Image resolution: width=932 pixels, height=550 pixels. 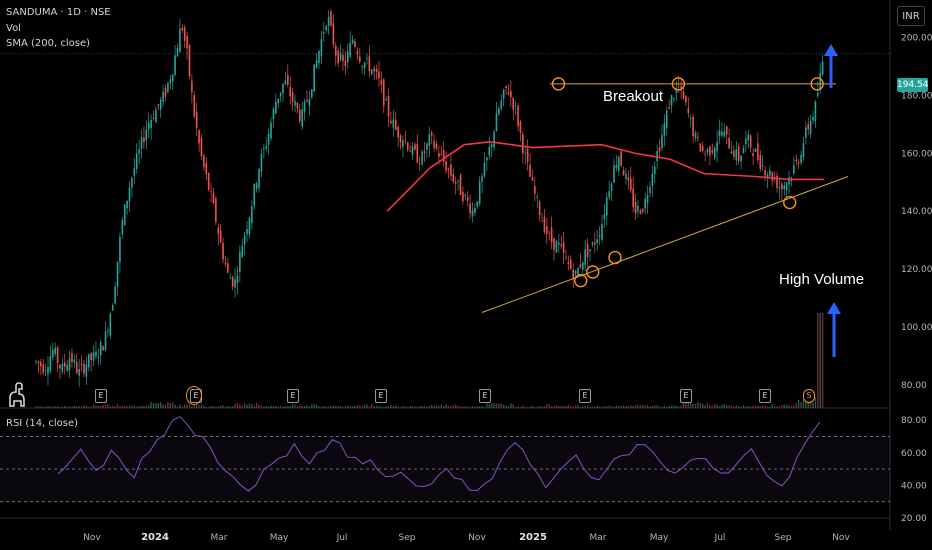 I want to click on highlight-circle, so click(x=194, y=395).